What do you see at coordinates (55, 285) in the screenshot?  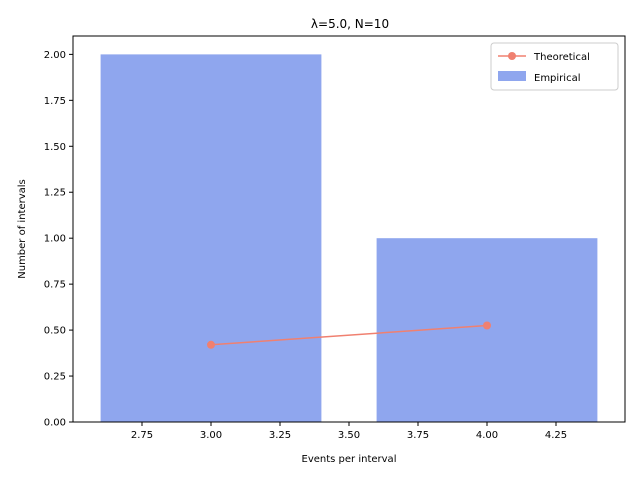 I see `y-tick-label-3: 0.75` at bounding box center [55, 285].